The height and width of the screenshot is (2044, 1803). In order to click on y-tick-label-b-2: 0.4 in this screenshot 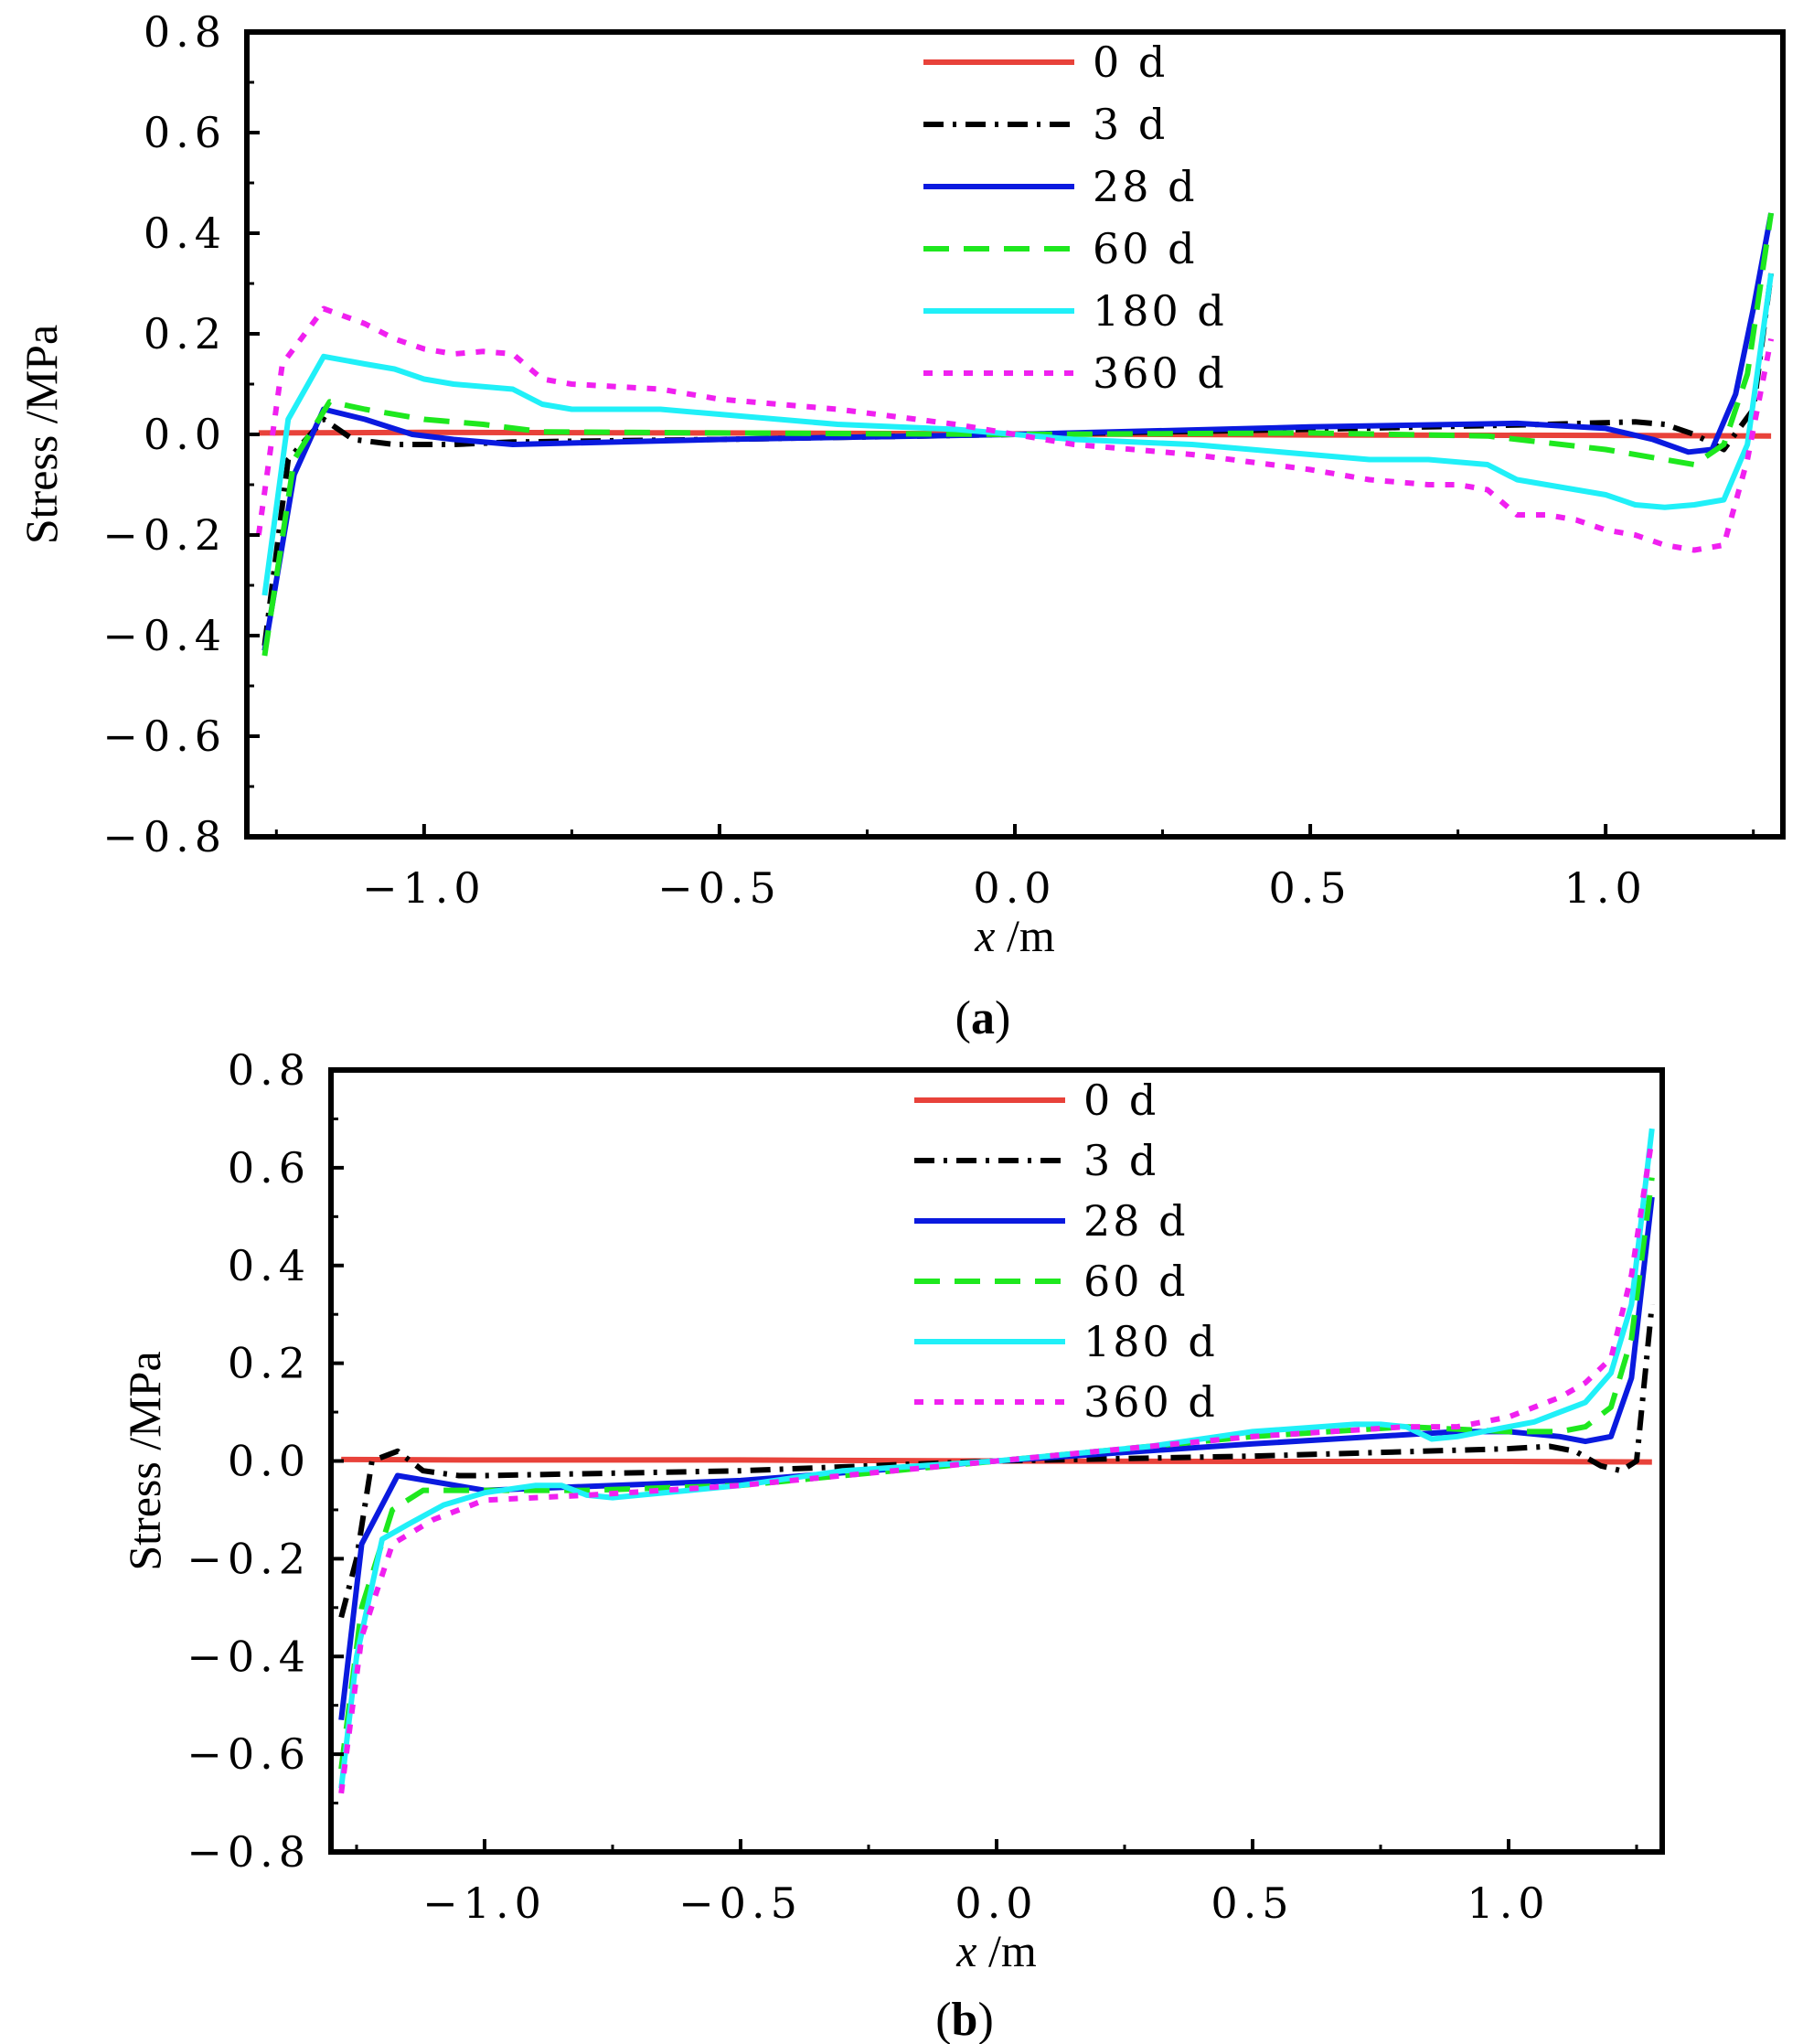, I will do `click(269, 1265)`.